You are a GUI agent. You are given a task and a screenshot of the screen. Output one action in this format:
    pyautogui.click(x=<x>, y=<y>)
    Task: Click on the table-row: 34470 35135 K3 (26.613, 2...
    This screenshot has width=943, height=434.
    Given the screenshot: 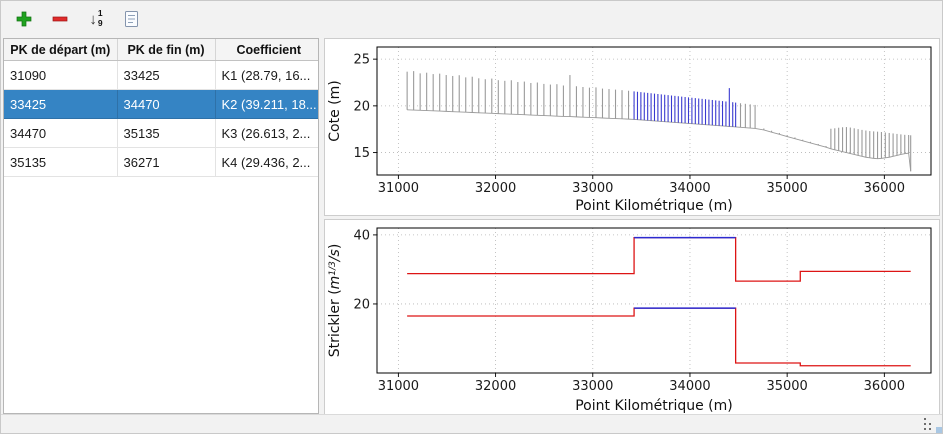 What is the action you would take?
    pyautogui.click(x=161, y=133)
    